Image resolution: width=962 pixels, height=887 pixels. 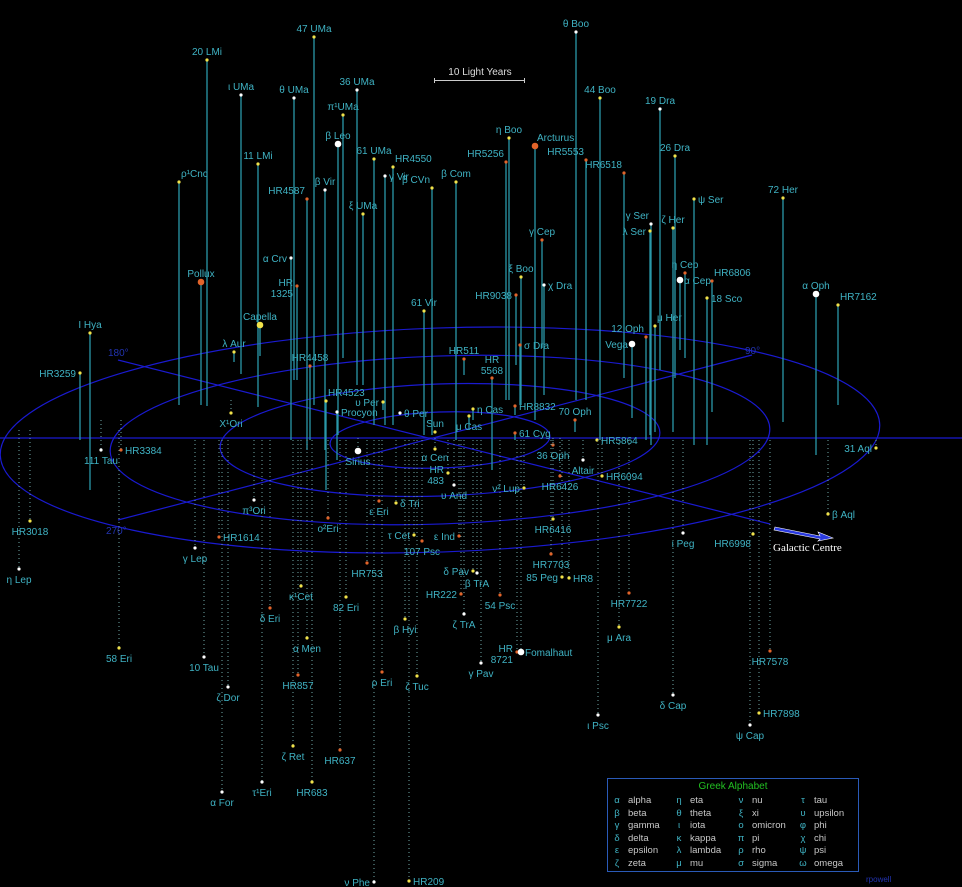 What do you see at coordinates (544, 339) in the screenshot?
I see `star--dra` at bounding box center [544, 339].